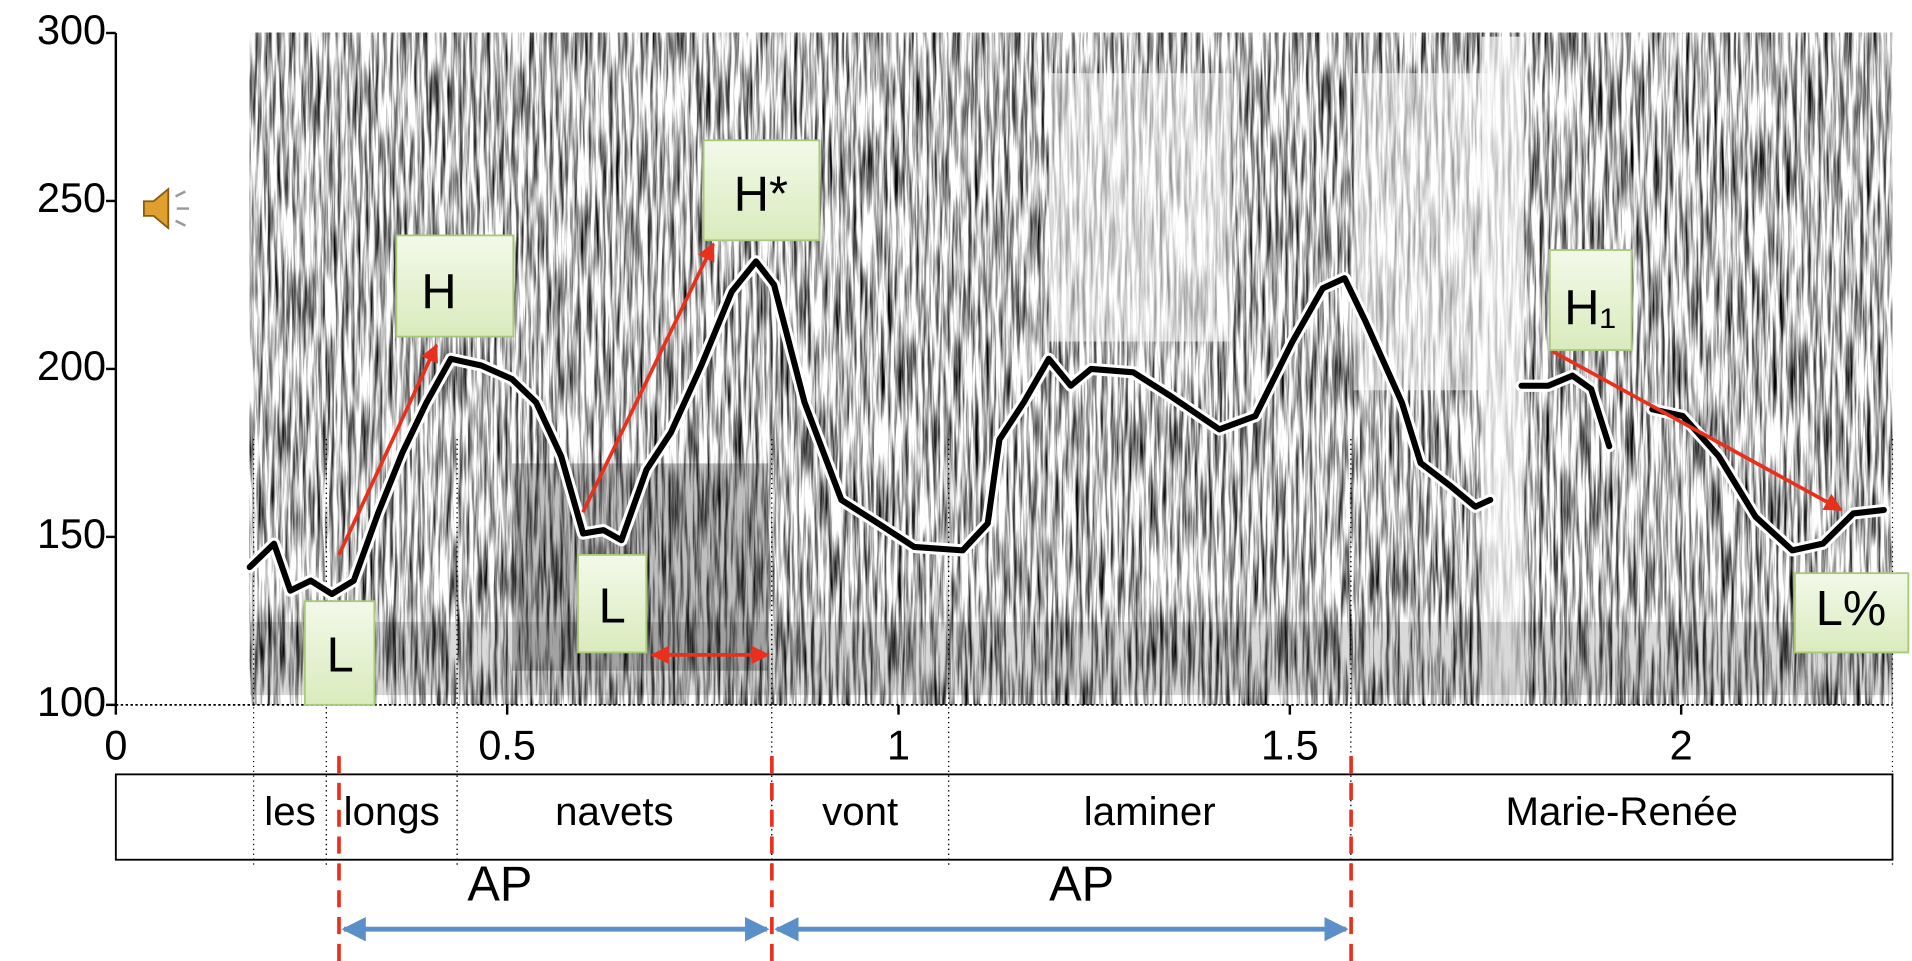 Image resolution: width=1912 pixels, height=961 pixels. Describe the element at coordinates (71, 533) in the screenshot. I see `y-tick-label: 150` at that location.